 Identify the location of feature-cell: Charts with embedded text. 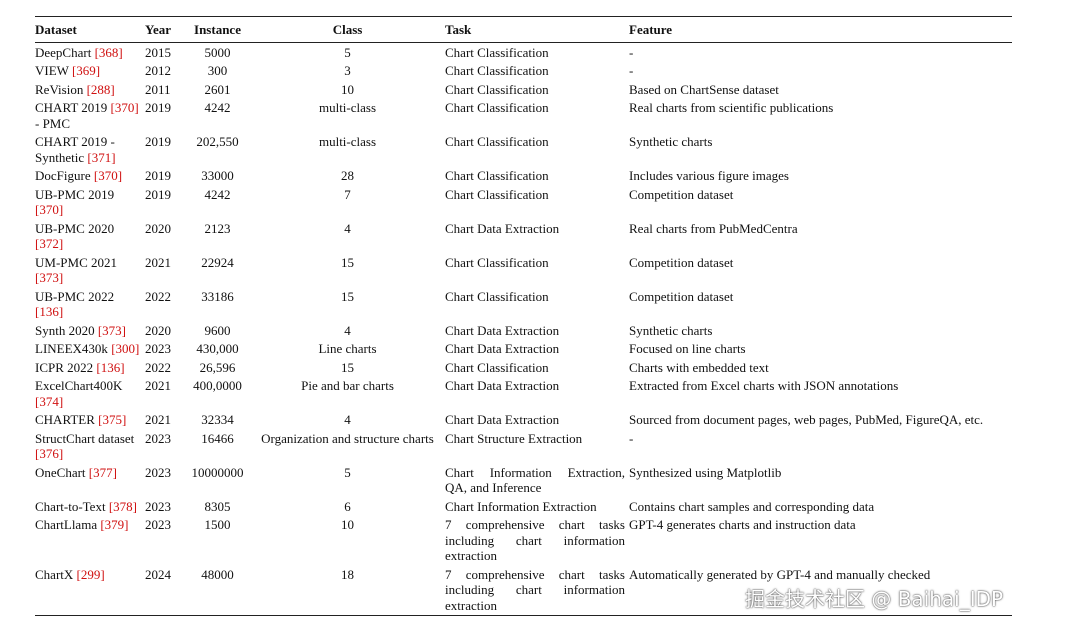
(699, 367).